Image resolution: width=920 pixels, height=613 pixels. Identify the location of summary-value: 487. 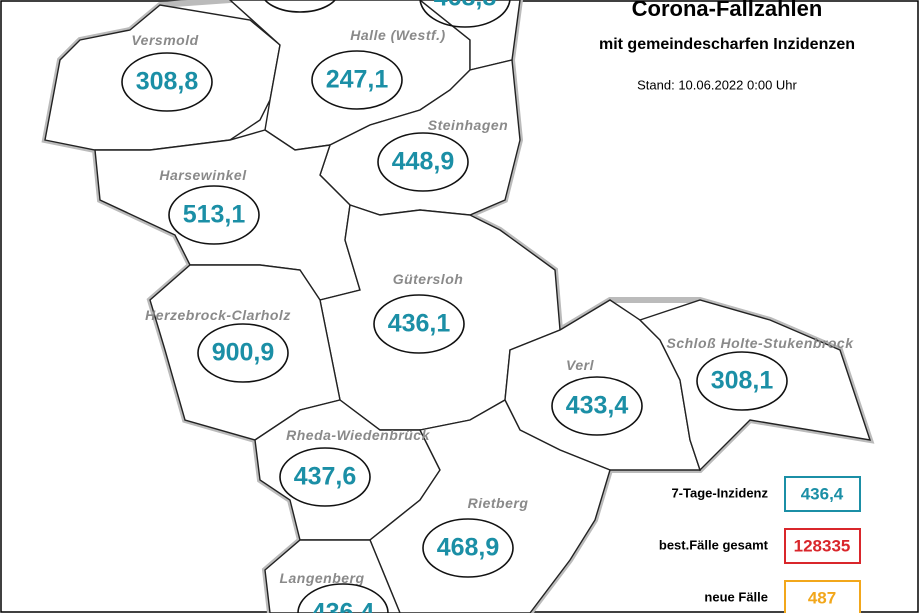
(822, 597).